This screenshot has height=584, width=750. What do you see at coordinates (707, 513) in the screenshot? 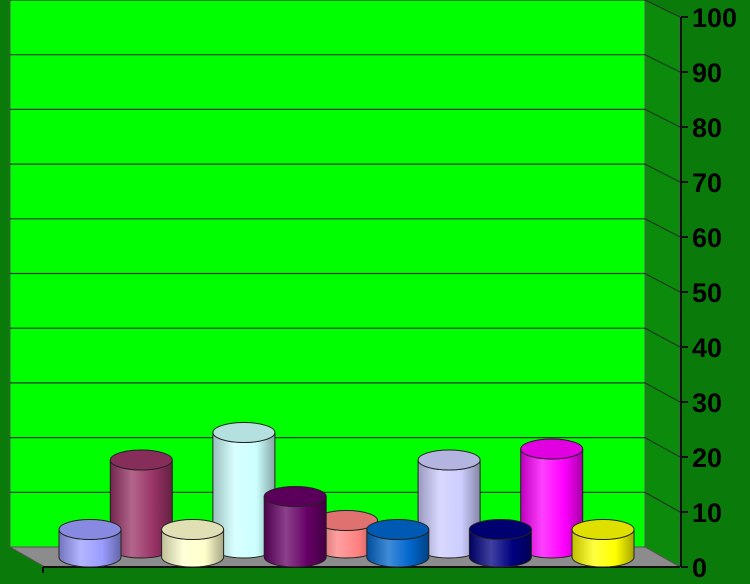
I see `y-tick-label: 10` at bounding box center [707, 513].